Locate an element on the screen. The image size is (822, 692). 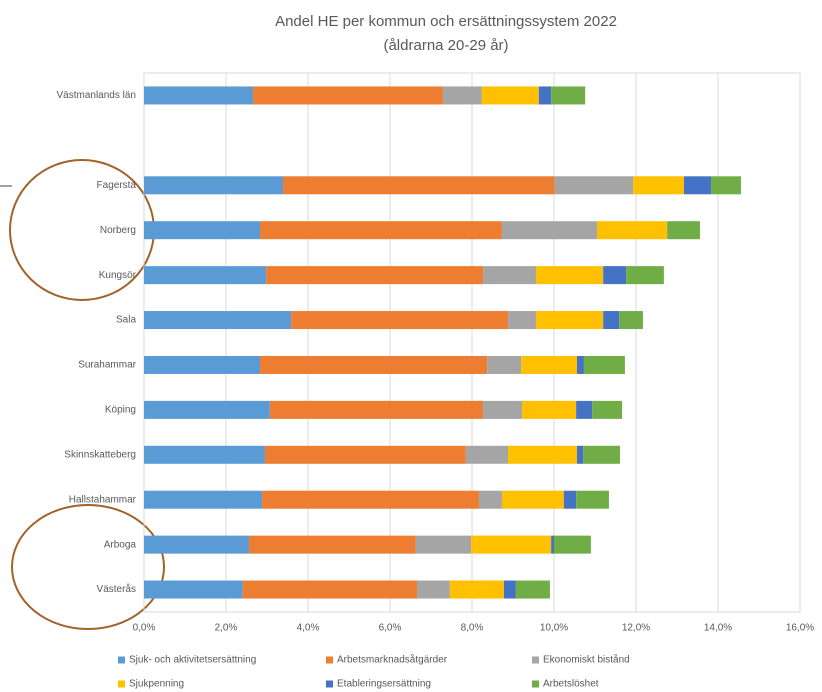
legend-label: Arbetsmarknadsåtgärder is located at coordinates (392, 660).